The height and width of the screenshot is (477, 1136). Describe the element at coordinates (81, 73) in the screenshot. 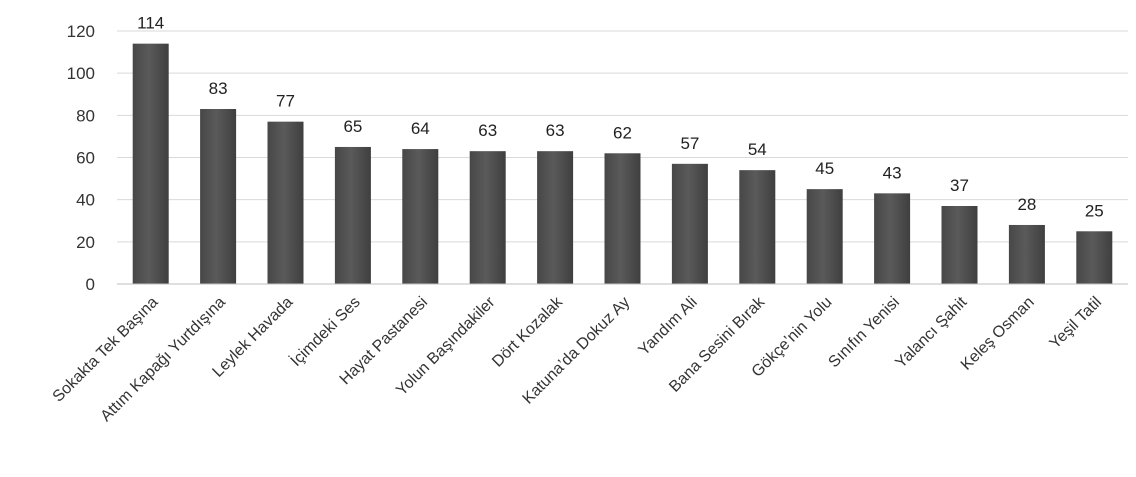

I see `y-tick-label: 100` at that location.